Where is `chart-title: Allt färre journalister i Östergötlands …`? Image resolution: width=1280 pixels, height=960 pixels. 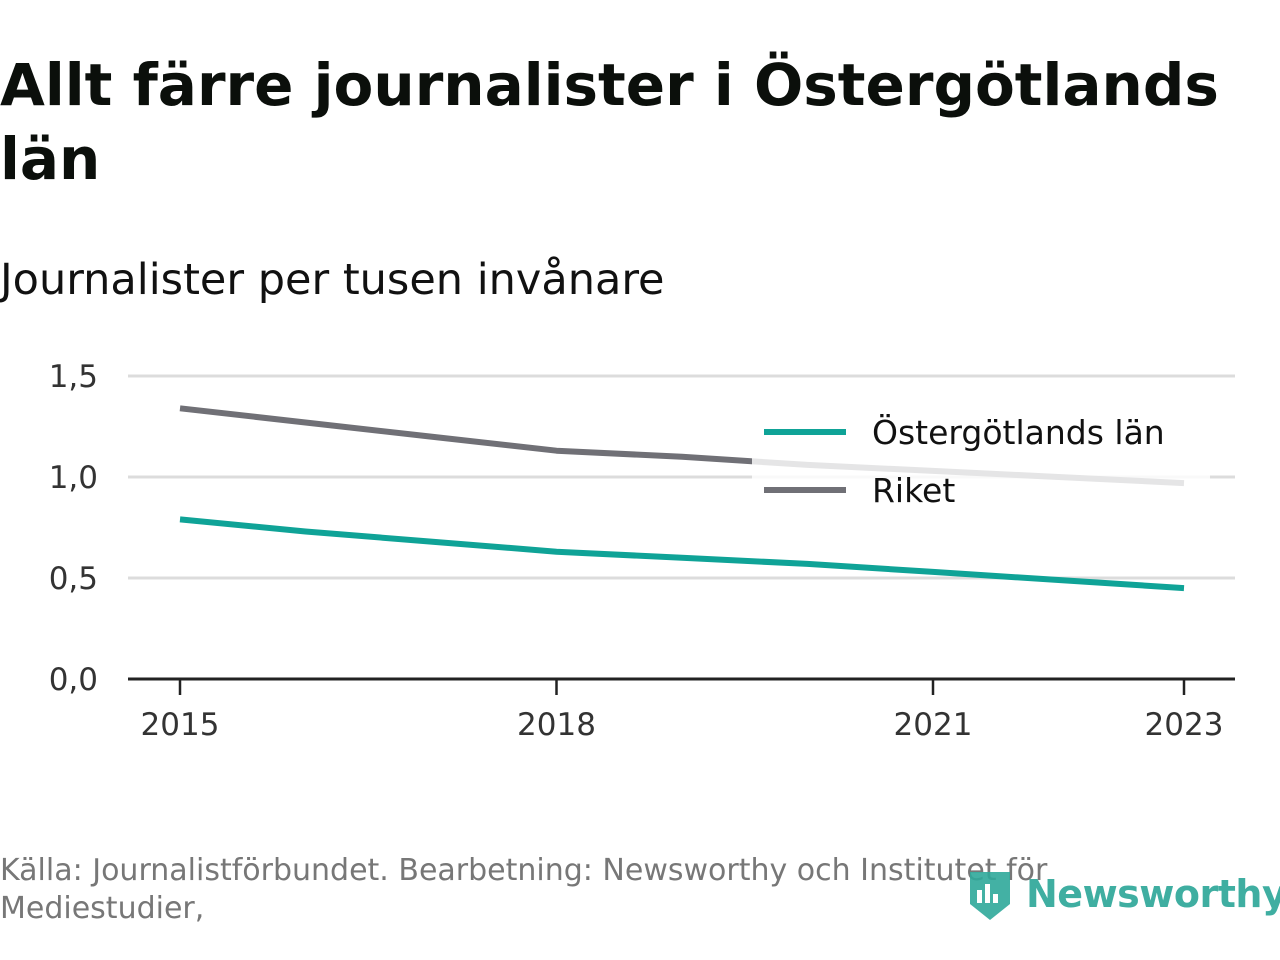
chart-title: Allt färre journalister i Östergötlands … is located at coordinates (609, 122).